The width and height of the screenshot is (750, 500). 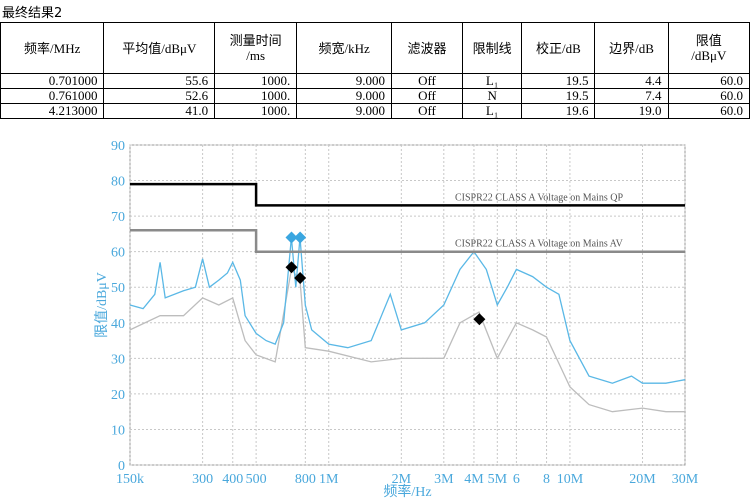 What do you see at coordinates (492, 48) in the screenshot?
I see `header-cell: 限制线` at bounding box center [492, 48].